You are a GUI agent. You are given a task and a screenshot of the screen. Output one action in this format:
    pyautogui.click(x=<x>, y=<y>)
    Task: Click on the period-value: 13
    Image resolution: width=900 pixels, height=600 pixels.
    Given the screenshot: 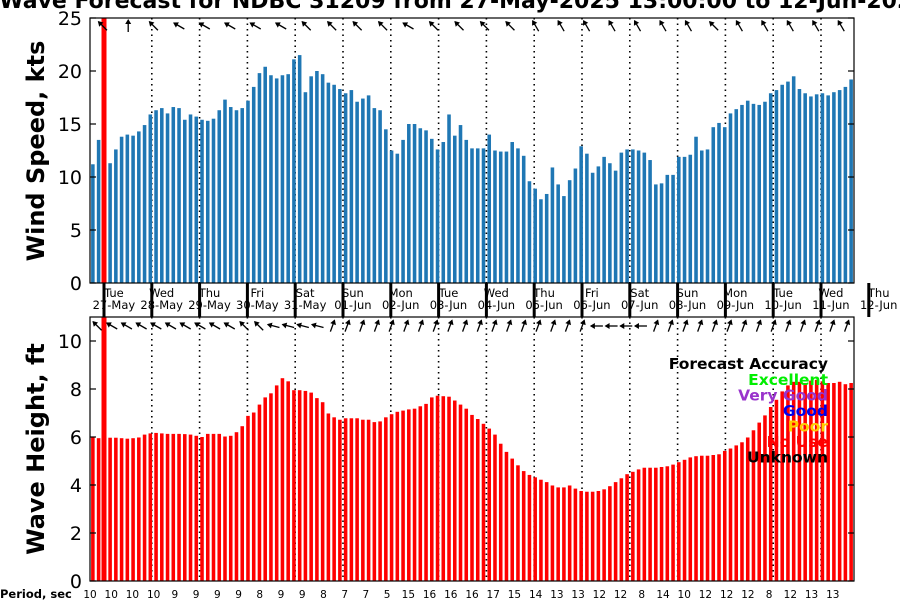 What is the action you would take?
    pyautogui.click(x=577, y=594)
    